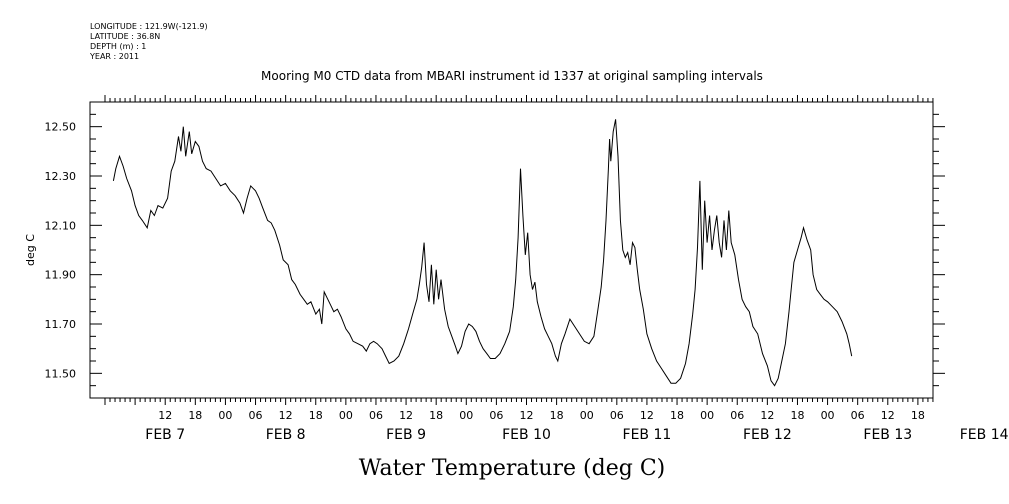 This screenshot has height=504, width=1009. What do you see at coordinates (61, 127) in the screenshot?
I see `y-tick-label: 12.50` at bounding box center [61, 127].